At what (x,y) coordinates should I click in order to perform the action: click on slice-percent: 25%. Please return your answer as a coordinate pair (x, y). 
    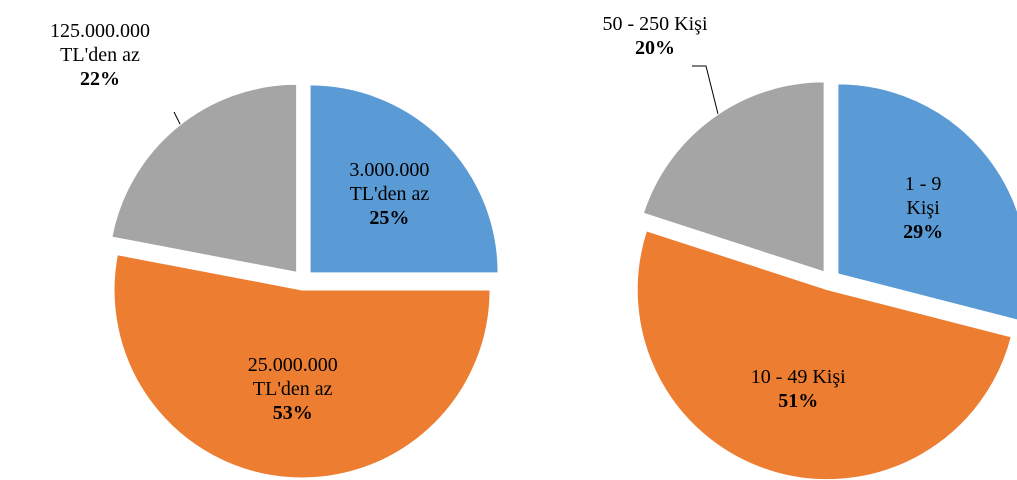
    Looking at the image, I should click on (389, 217).